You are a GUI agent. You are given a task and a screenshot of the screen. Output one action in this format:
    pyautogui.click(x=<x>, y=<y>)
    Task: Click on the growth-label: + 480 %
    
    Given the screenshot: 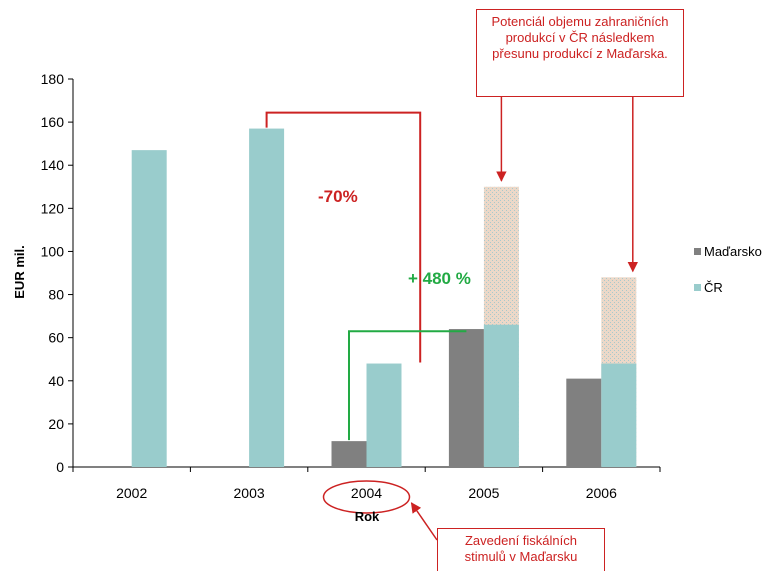 What is the action you would take?
    pyautogui.click(x=439, y=278)
    